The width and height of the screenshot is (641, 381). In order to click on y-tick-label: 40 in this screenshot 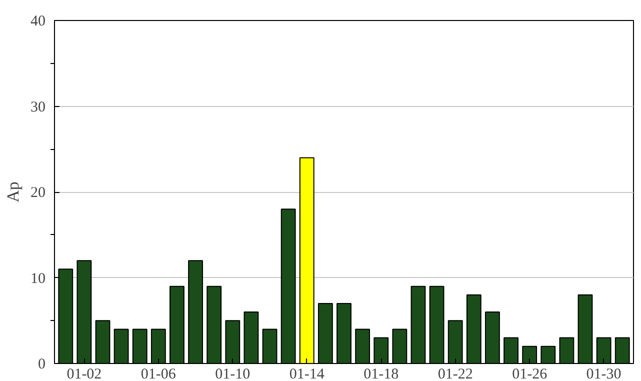, I will do `click(38, 22)`.